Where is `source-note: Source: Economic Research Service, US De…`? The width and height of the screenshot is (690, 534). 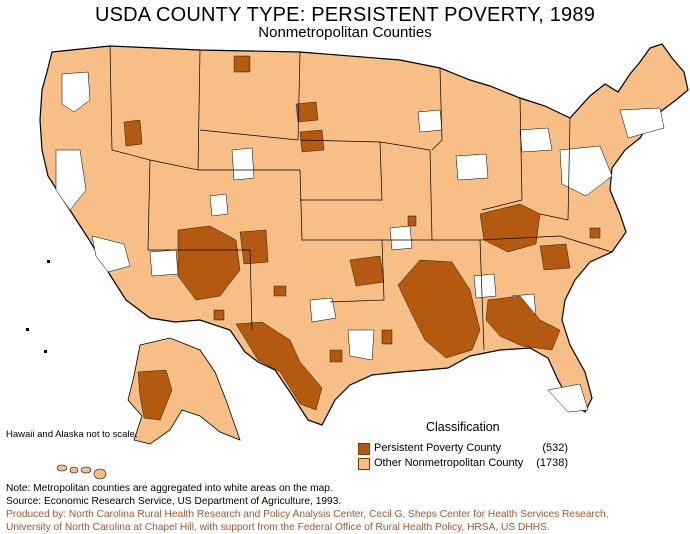
source-note: Source: Economic Research Service, US De… is located at coordinates (174, 501).